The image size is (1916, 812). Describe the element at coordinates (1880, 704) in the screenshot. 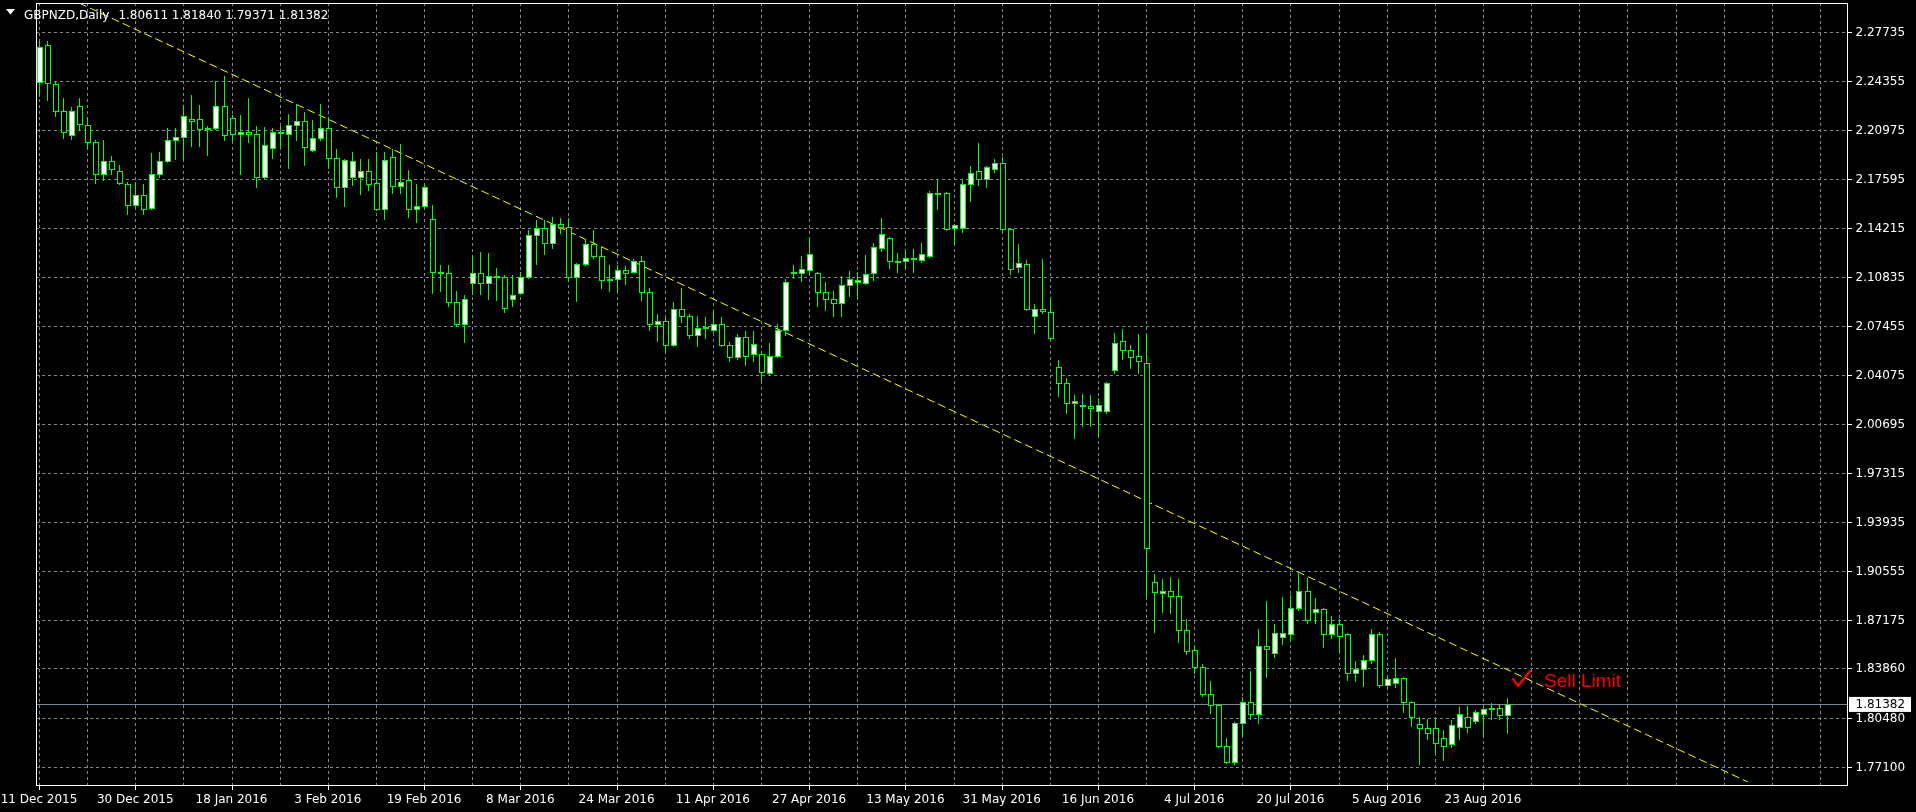

I see `ref-line-label: 1.81382` at that location.